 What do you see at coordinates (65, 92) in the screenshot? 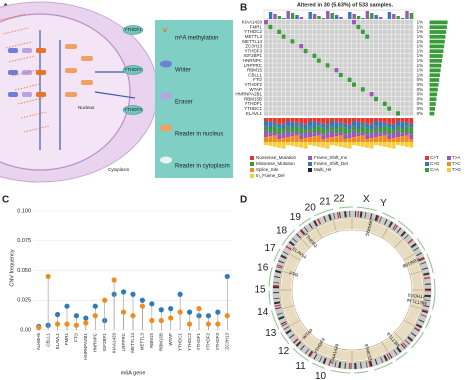
I see `nucleus` at bounding box center [65, 92].